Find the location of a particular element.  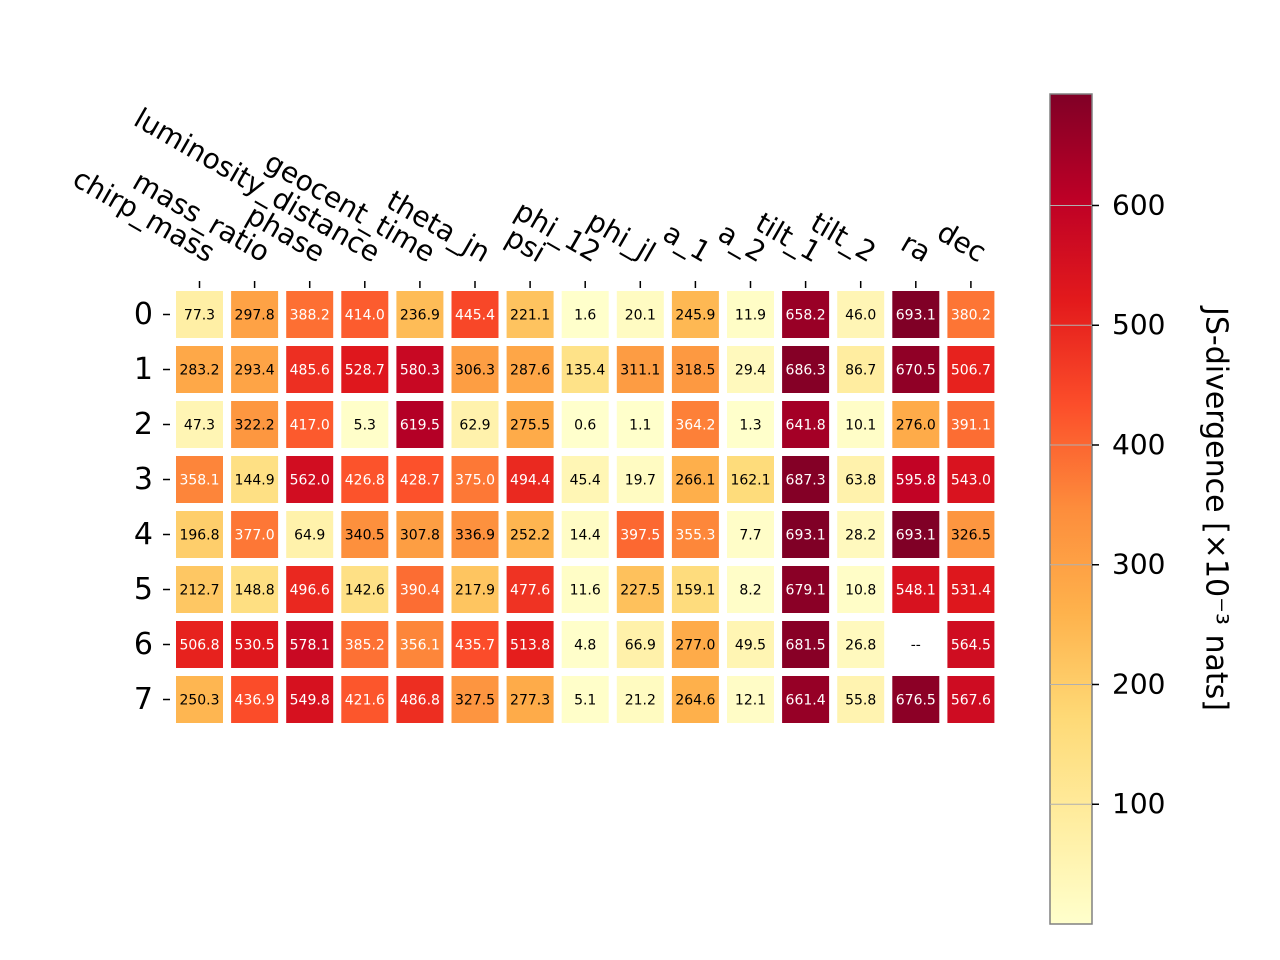

cell-value-label: 212.7 is located at coordinates (199, 591).